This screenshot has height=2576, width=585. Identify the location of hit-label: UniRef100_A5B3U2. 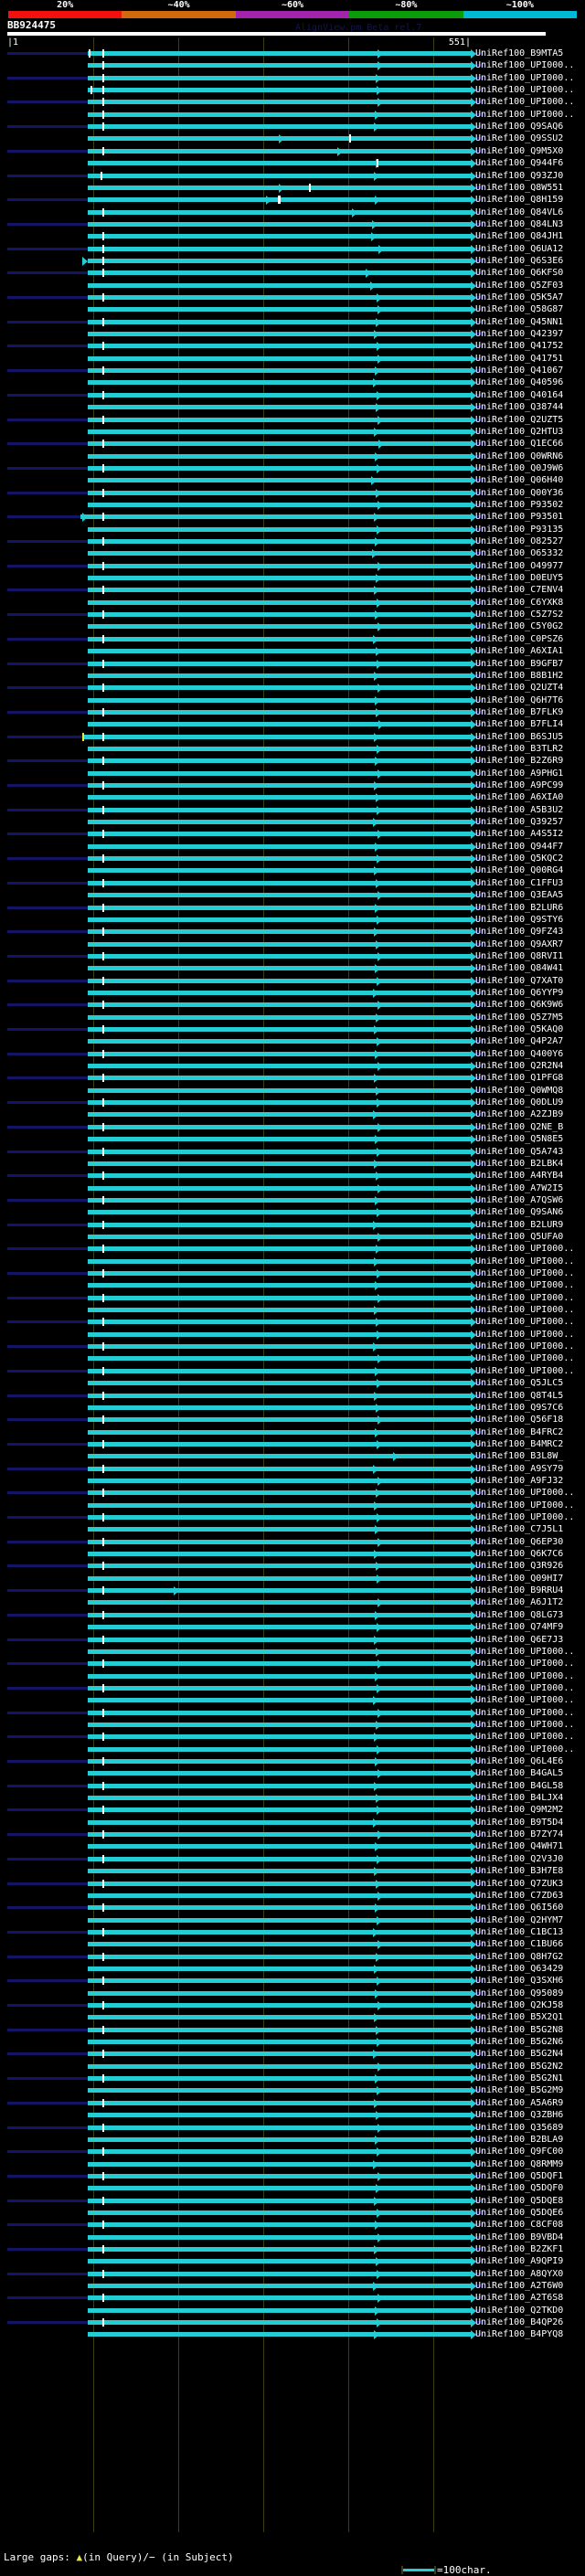
(519, 809).